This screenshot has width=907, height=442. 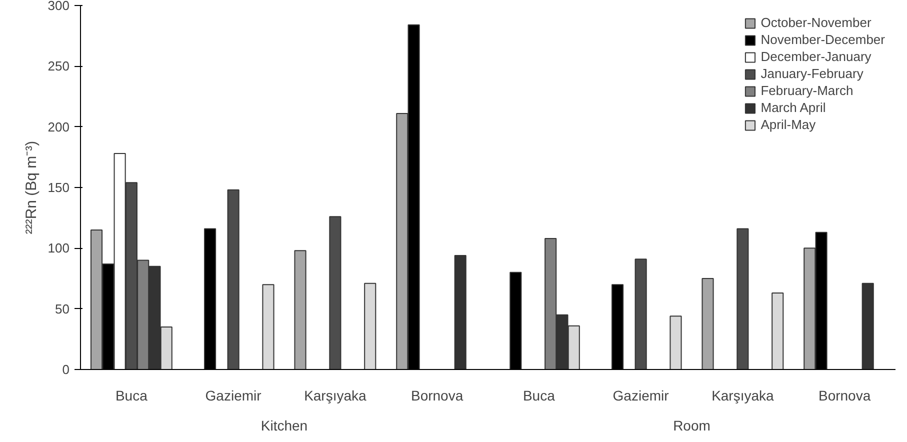 I want to click on legend-label: January-February, so click(x=812, y=73).